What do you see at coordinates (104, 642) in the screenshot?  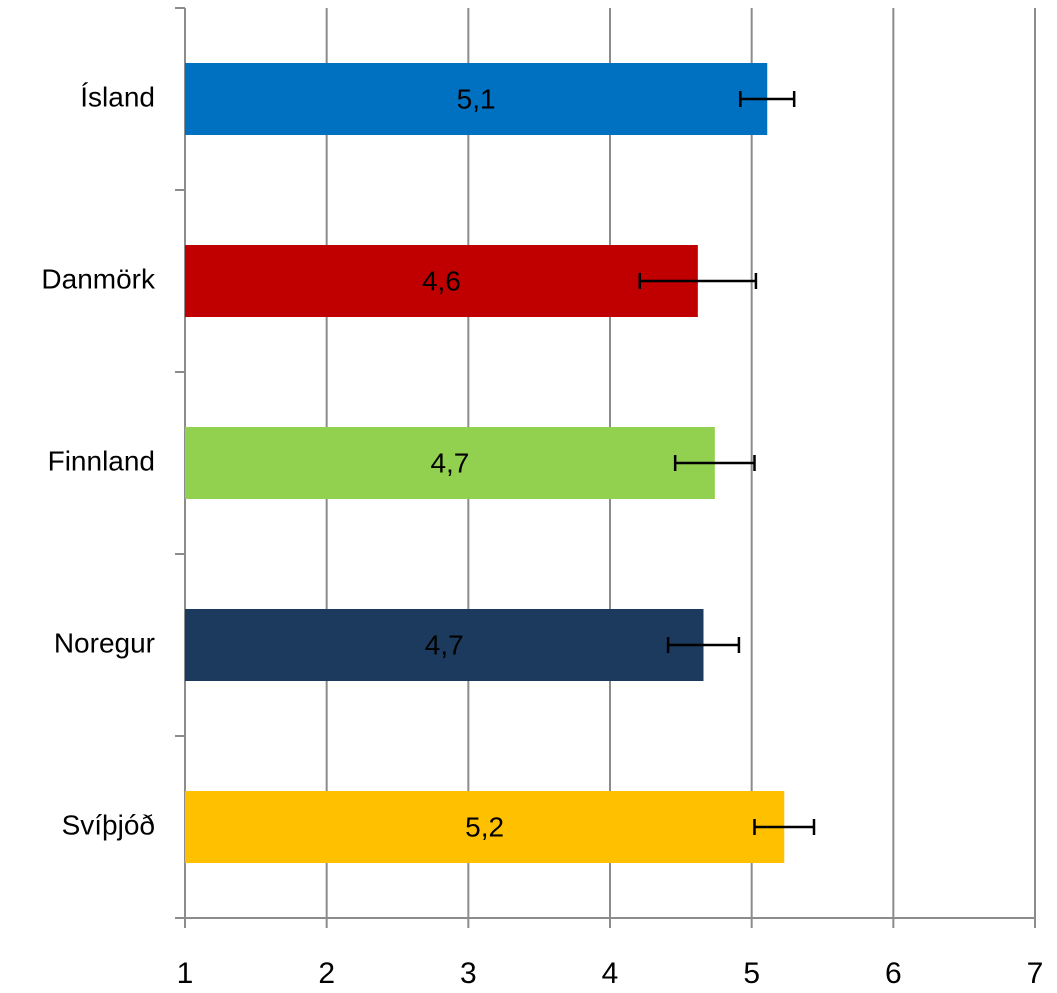 I see `y-tick-label: Noregur` at bounding box center [104, 642].